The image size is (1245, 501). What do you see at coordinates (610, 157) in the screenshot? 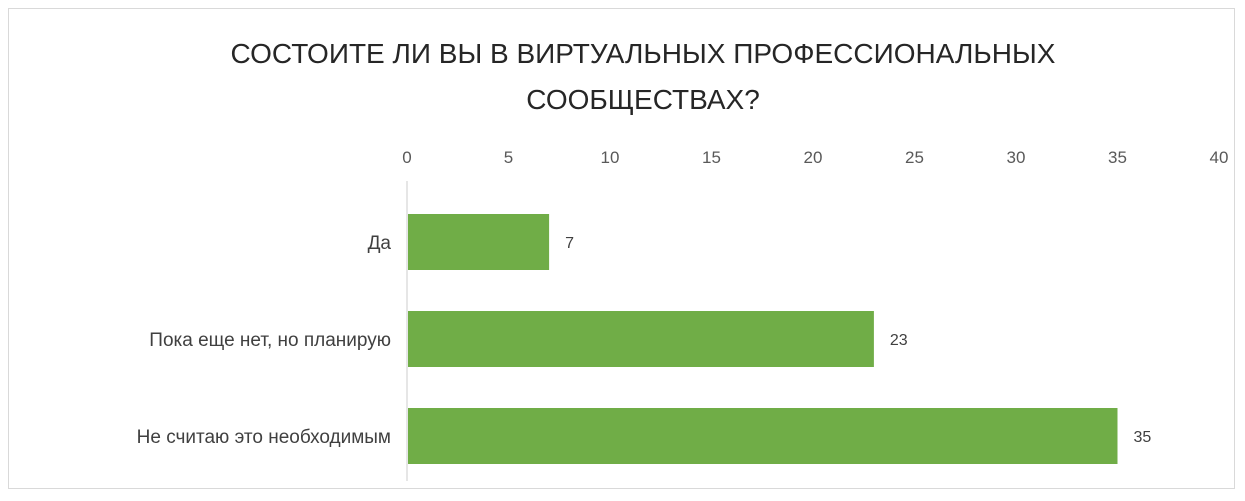
I see `x-tick-label: 10` at bounding box center [610, 157].